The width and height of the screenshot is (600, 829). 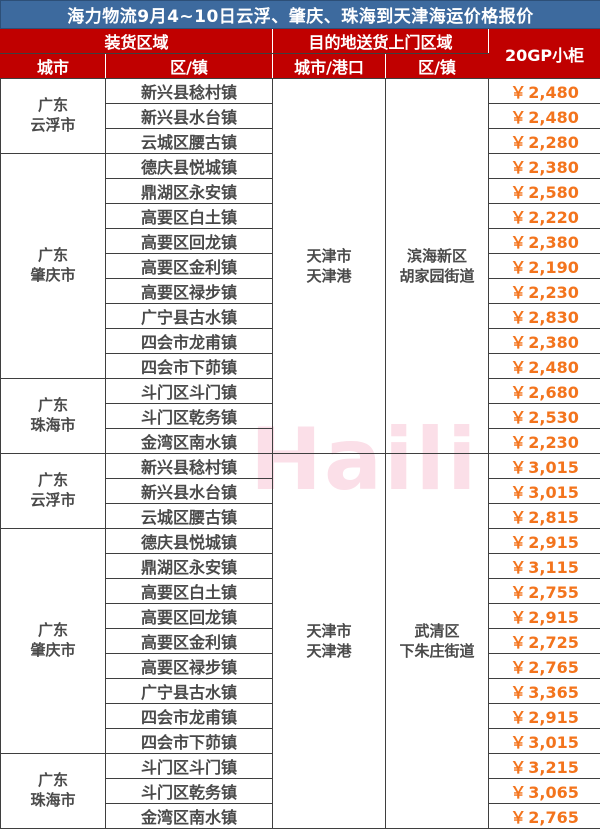 I want to click on header-origin-city: 城市, so click(x=53, y=66).